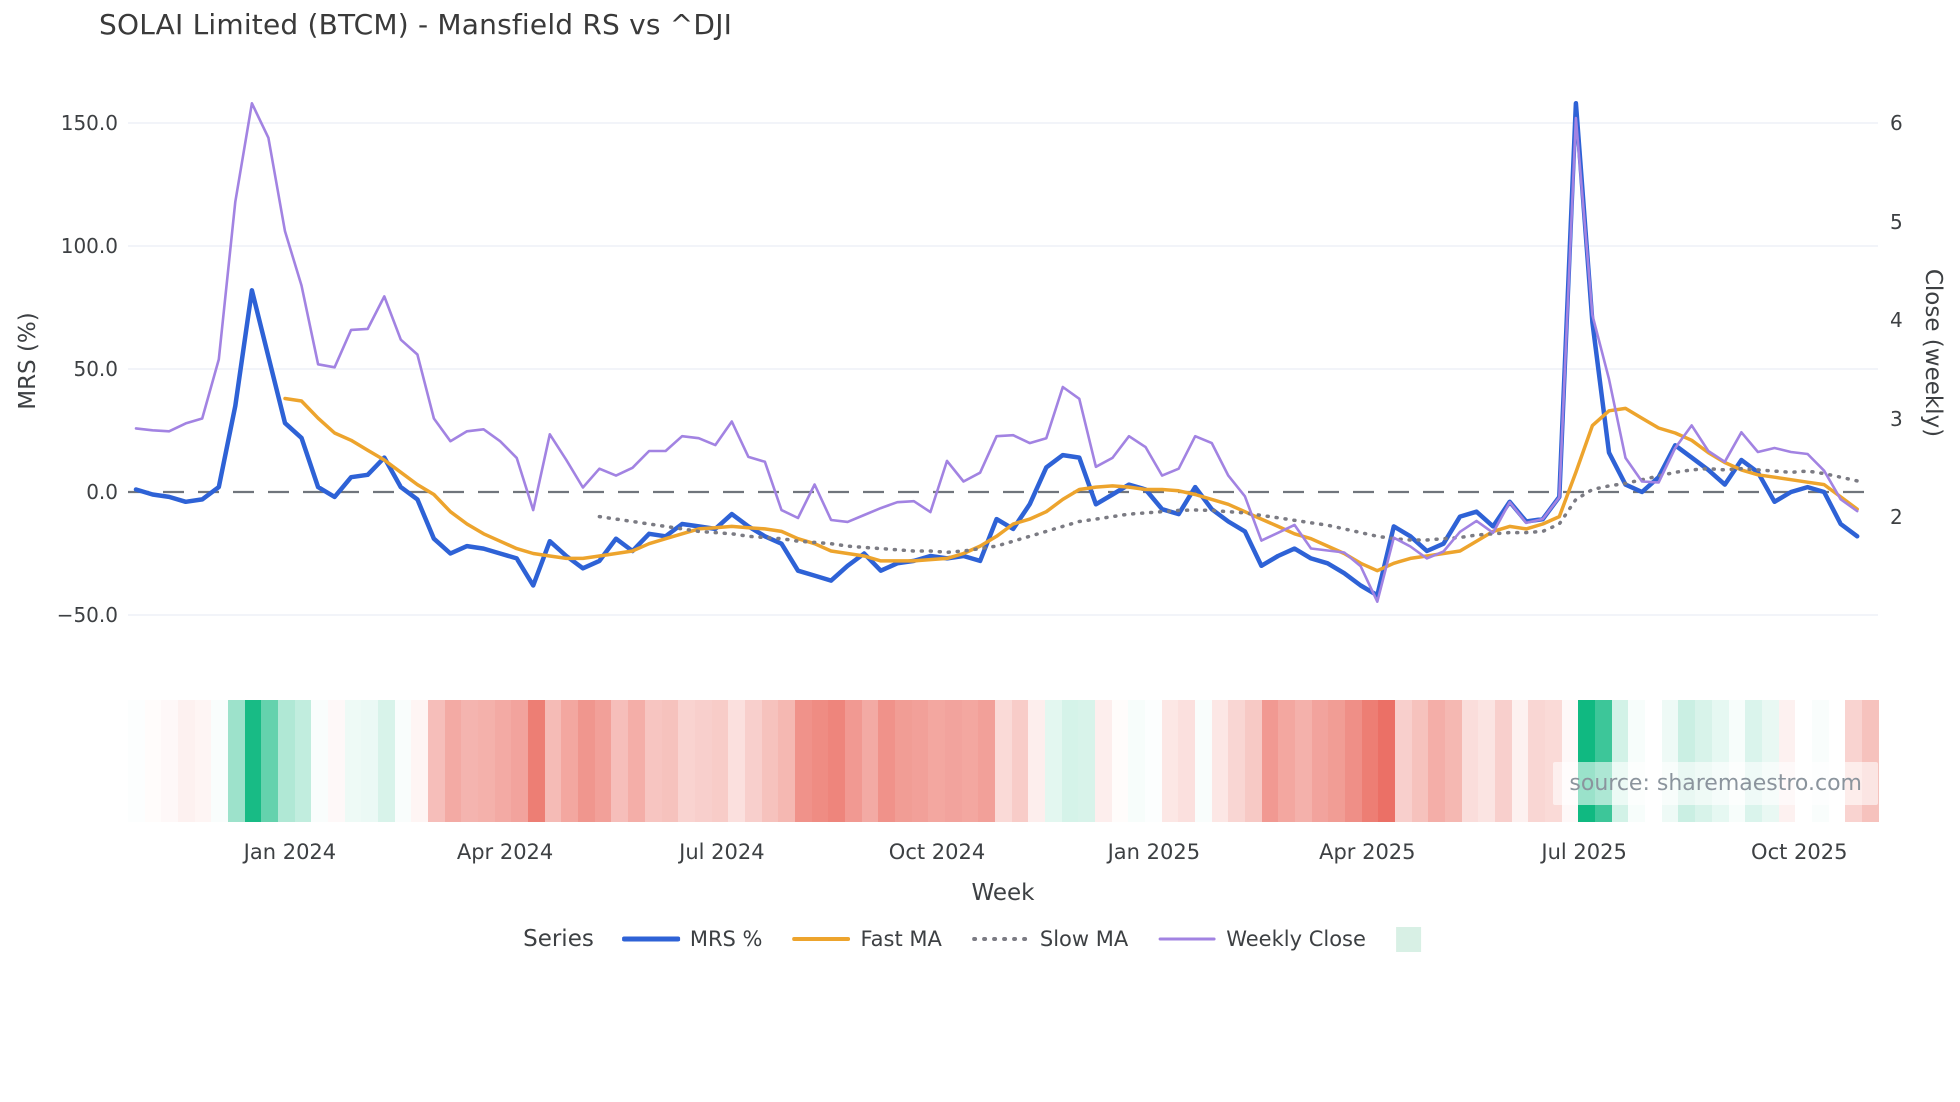 This screenshot has width=1960, height=1102. I want to click on legend-title: Series, so click(558, 939).